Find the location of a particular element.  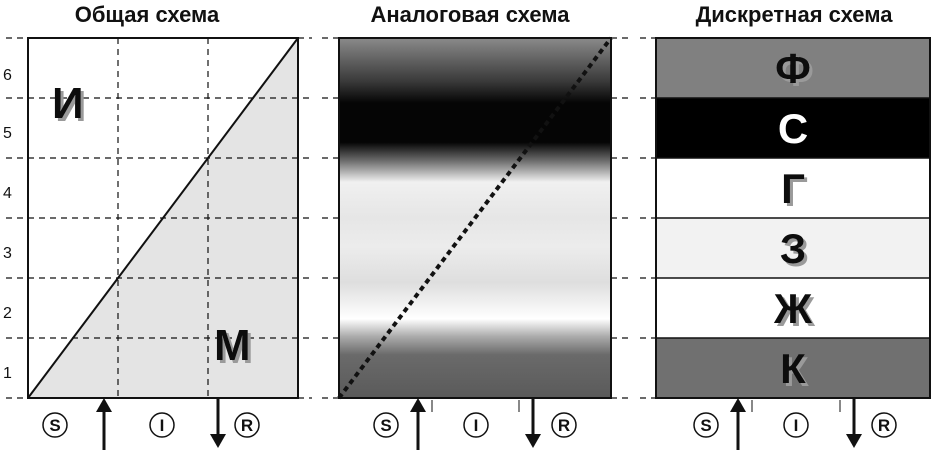

band-g is located at coordinates (793, 188).